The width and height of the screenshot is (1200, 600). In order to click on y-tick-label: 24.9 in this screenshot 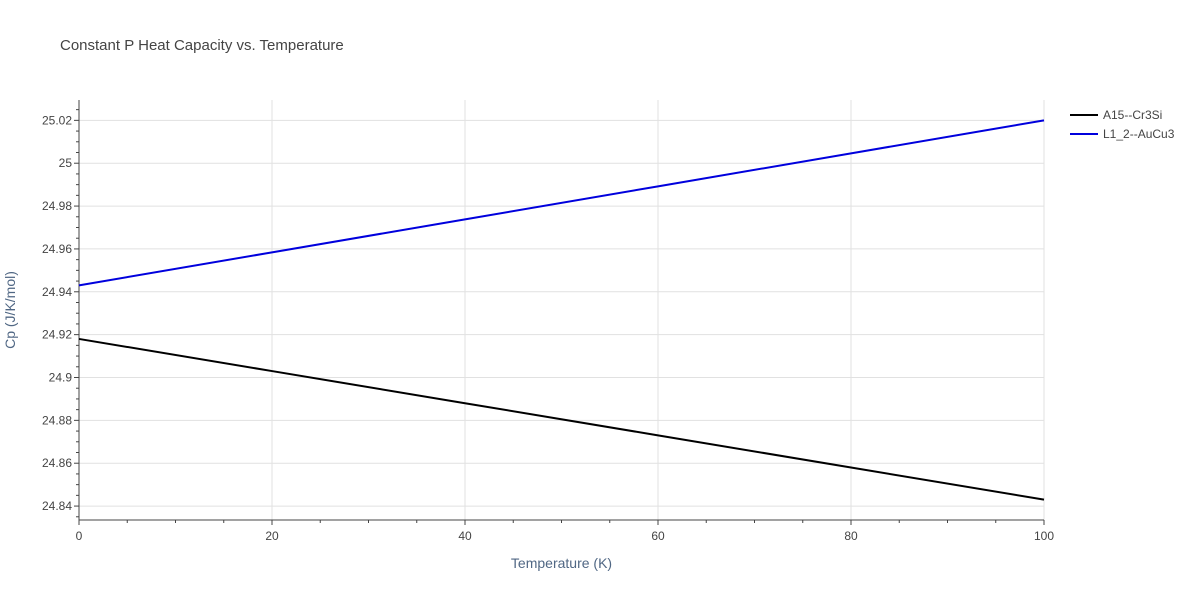, I will do `click(61, 378)`.